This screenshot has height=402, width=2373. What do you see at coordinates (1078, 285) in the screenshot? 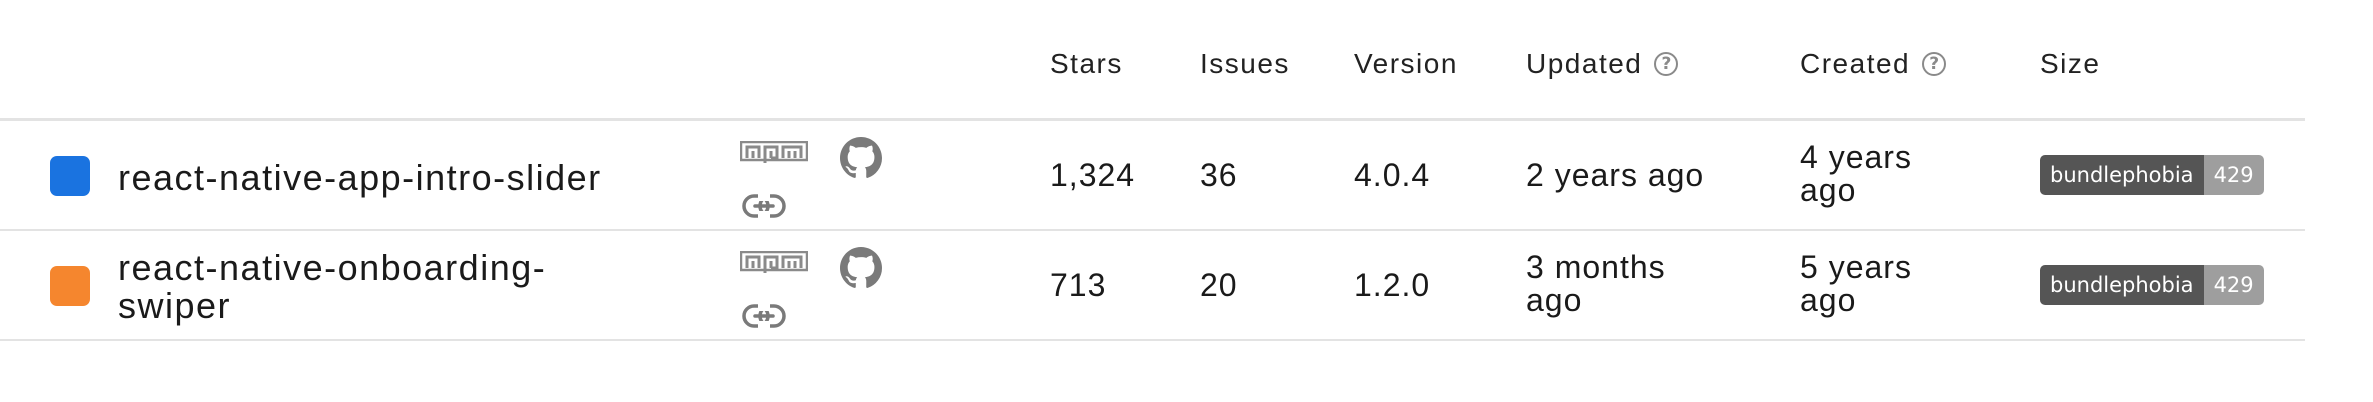
I see `stars-value: 713` at bounding box center [1078, 285].